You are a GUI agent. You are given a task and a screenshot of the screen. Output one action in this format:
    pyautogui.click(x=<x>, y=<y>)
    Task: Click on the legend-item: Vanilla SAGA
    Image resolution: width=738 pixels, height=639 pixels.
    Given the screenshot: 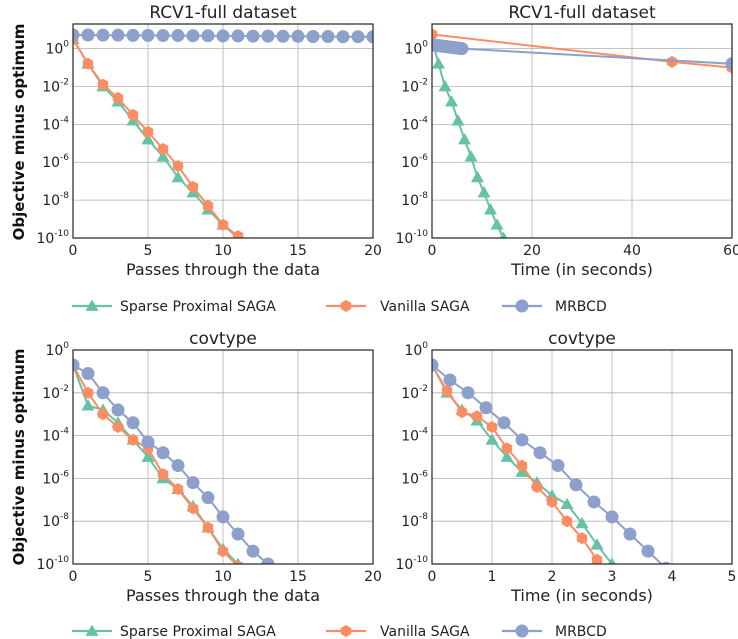 What is the action you would take?
    pyautogui.click(x=398, y=307)
    